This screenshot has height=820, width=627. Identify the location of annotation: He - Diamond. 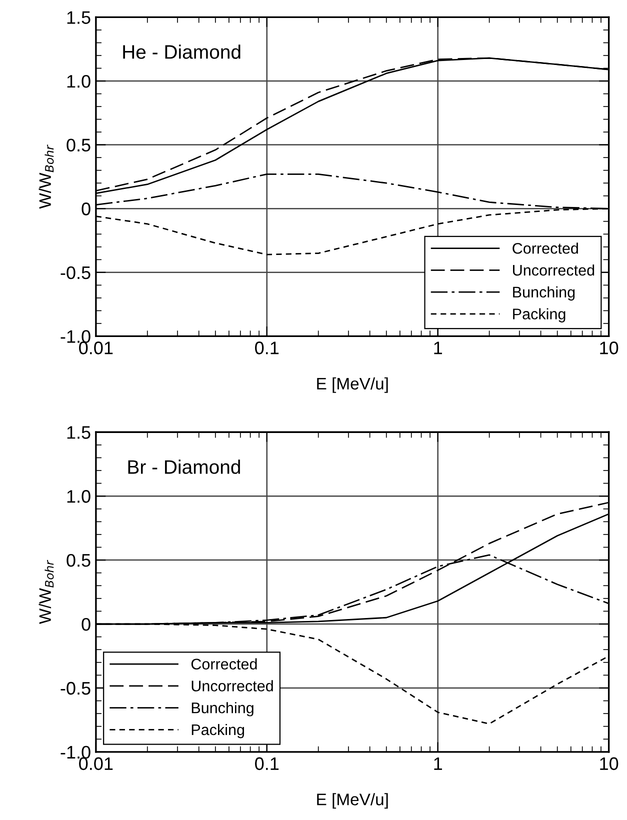
(181, 51).